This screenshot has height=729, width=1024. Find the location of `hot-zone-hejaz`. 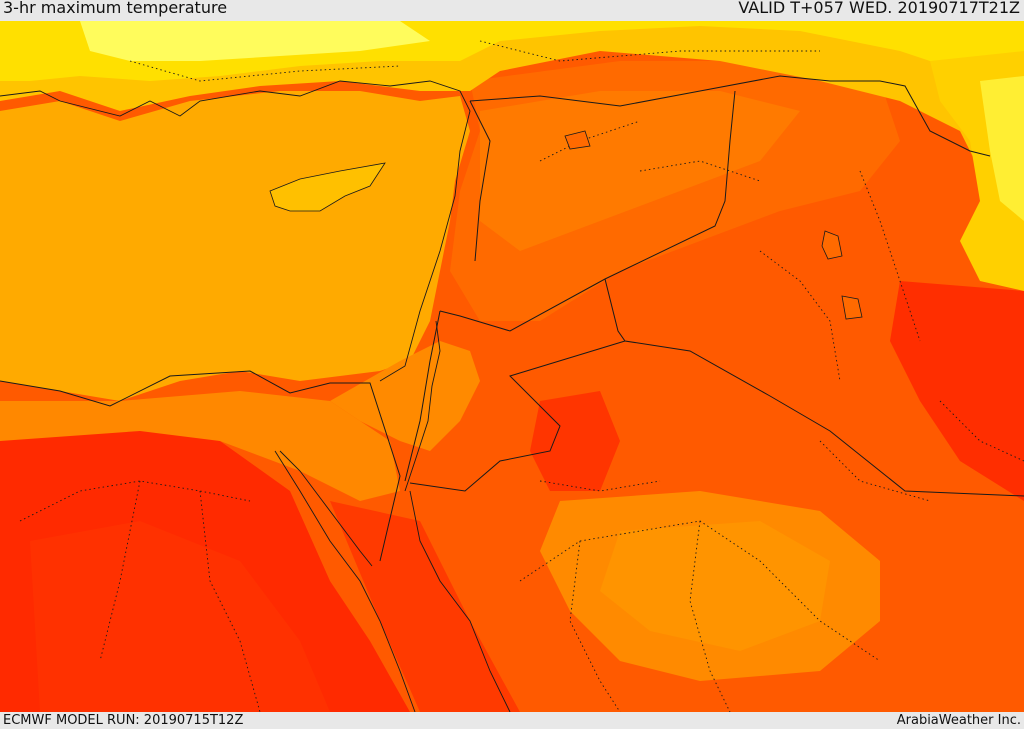

hot-zone-hejaz is located at coordinates (425, 606).